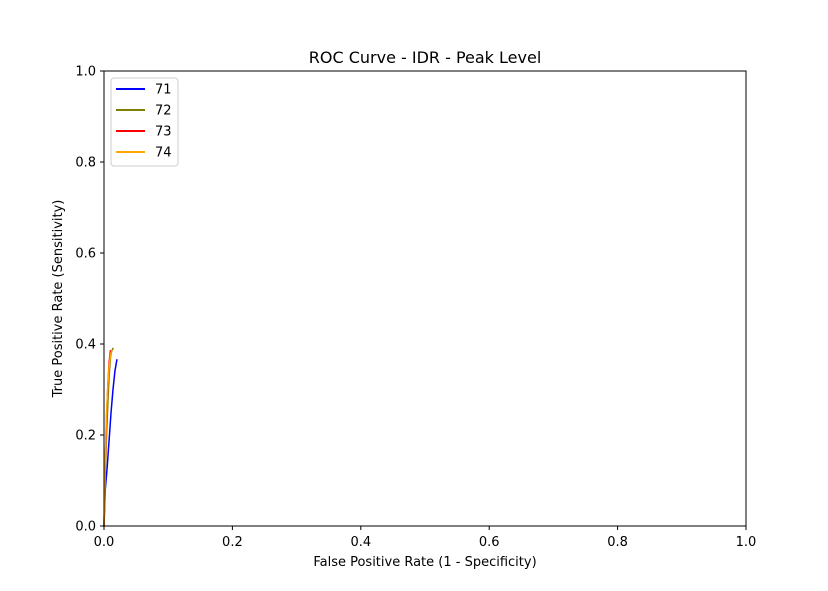  Describe the element at coordinates (746, 542) in the screenshot. I see `x-tick-label: 1.0` at that location.